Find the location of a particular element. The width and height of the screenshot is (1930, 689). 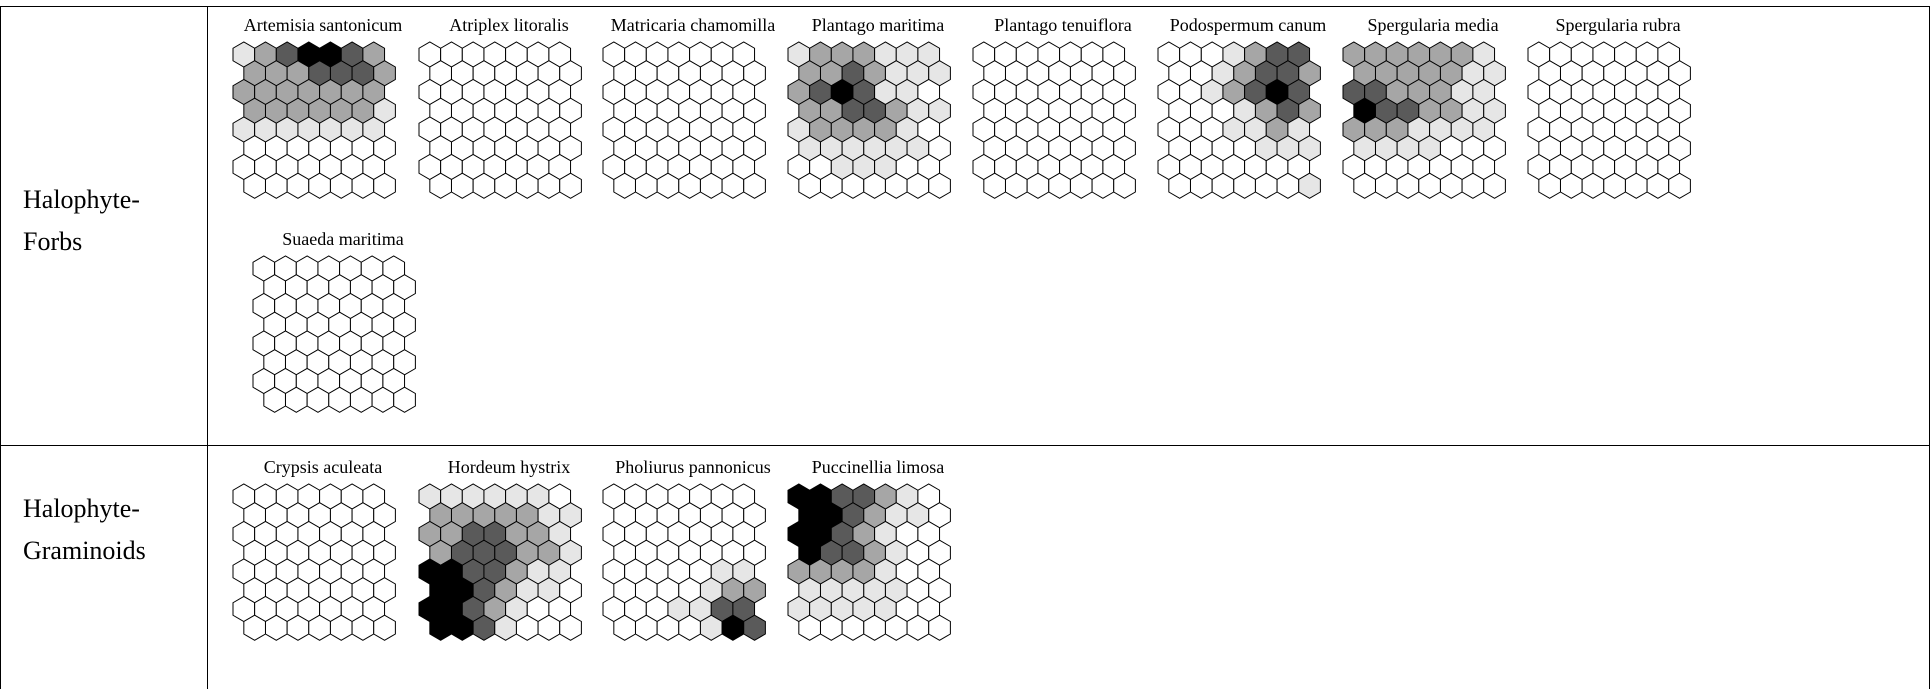

species-name: Crypsis aculeata is located at coordinates (323, 467).